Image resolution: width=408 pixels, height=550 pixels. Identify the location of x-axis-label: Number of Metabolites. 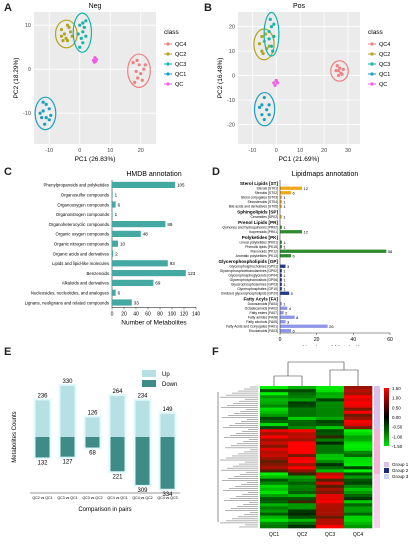
(154, 322).